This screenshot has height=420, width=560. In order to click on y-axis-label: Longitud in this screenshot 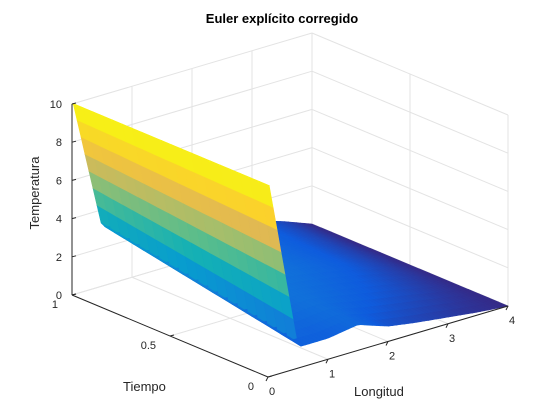, I will do `click(379, 391)`.